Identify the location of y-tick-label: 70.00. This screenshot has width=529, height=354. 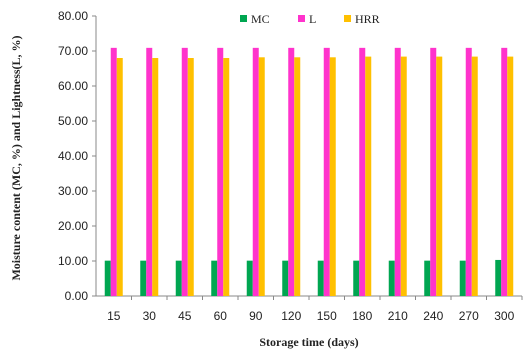
(73, 51).